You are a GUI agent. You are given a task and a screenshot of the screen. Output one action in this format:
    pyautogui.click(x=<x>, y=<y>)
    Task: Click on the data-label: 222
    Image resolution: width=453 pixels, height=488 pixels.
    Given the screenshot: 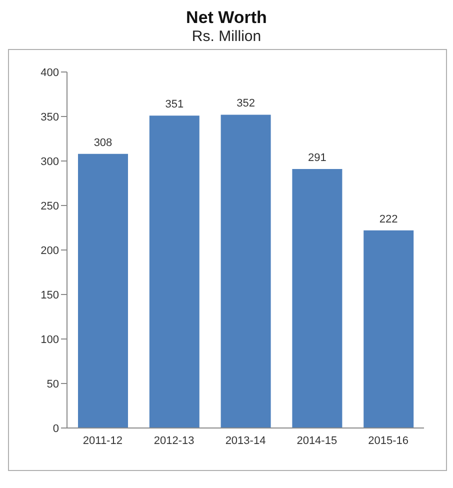 What is the action you would take?
    pyautogui.click(x=388, y=219)
    